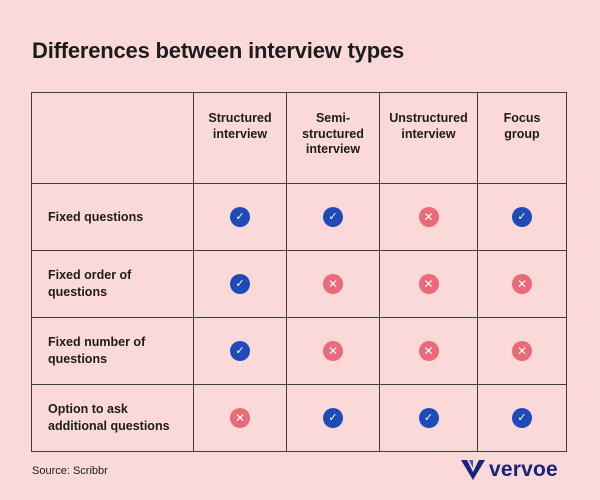  What do you see at coordinates (473, 470) in the screenshot?
I see `vervoe-logo-icon` at bounding box center [473, 470].